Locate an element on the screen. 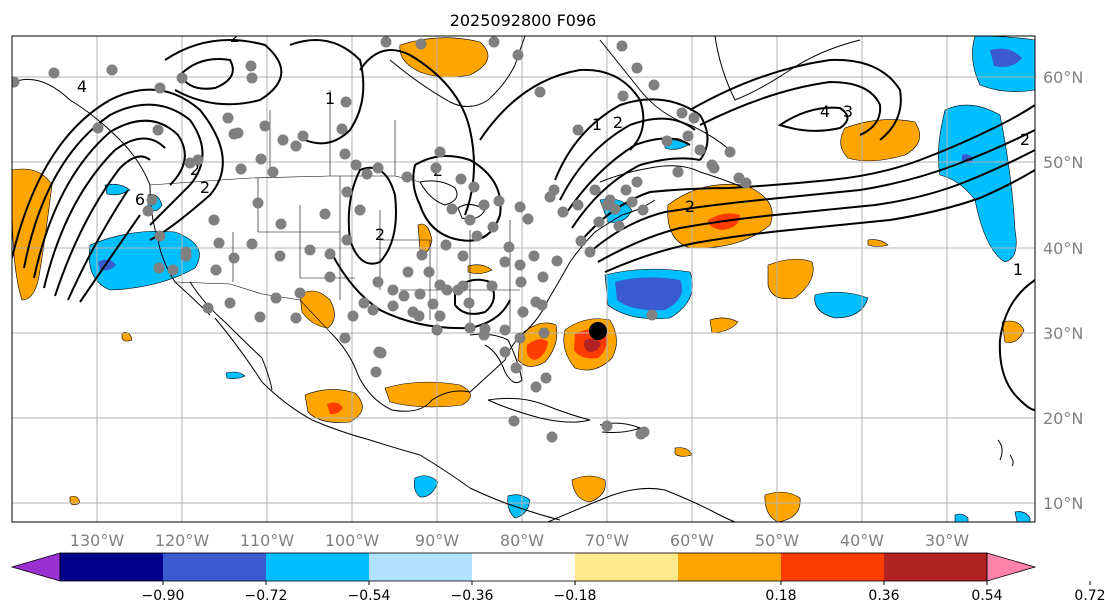 This screenshot has height=615, width=1105. colorbar-tick-label: −0.18 is located at coordinates (575, 596).